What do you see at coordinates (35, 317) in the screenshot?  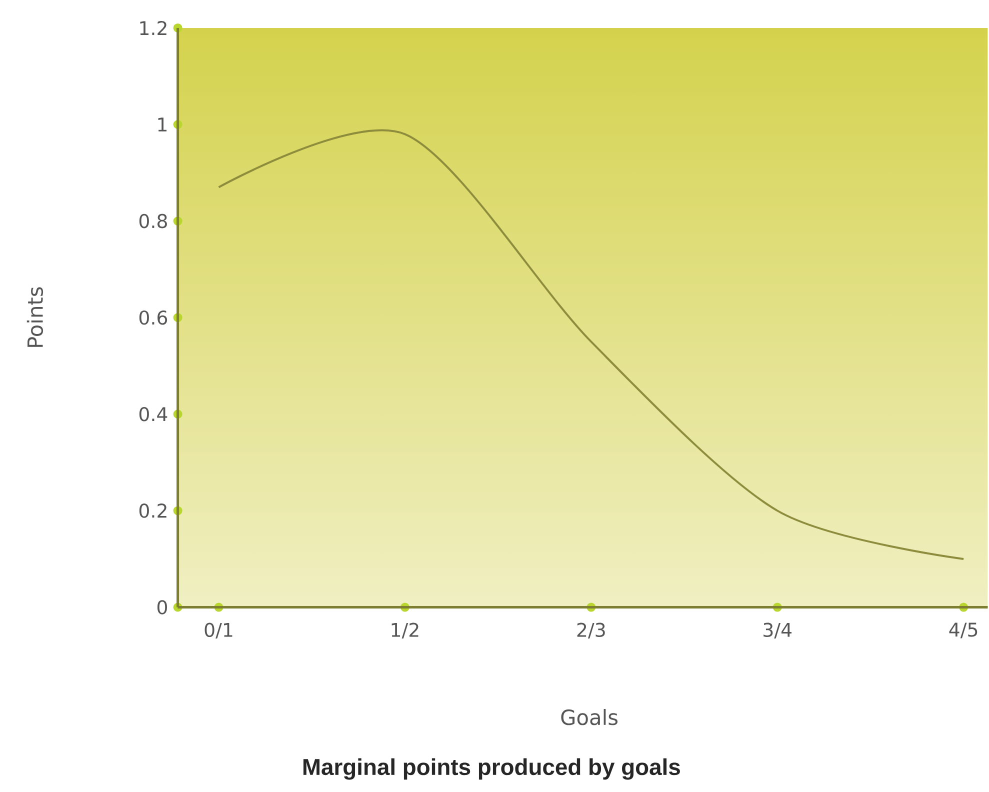 I see `y-axis-title: Points` at bounding box center [35, 317].